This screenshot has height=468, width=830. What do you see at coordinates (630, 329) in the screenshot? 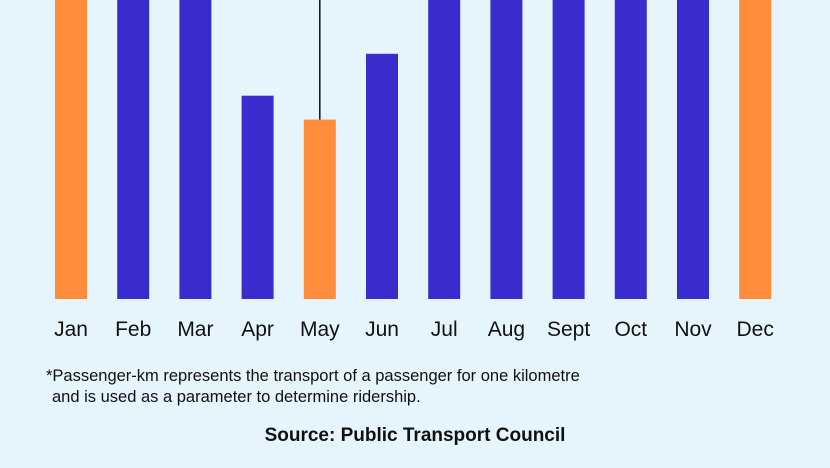
I see `x-tick-oct: Oct` at bounding box center [630, 329].